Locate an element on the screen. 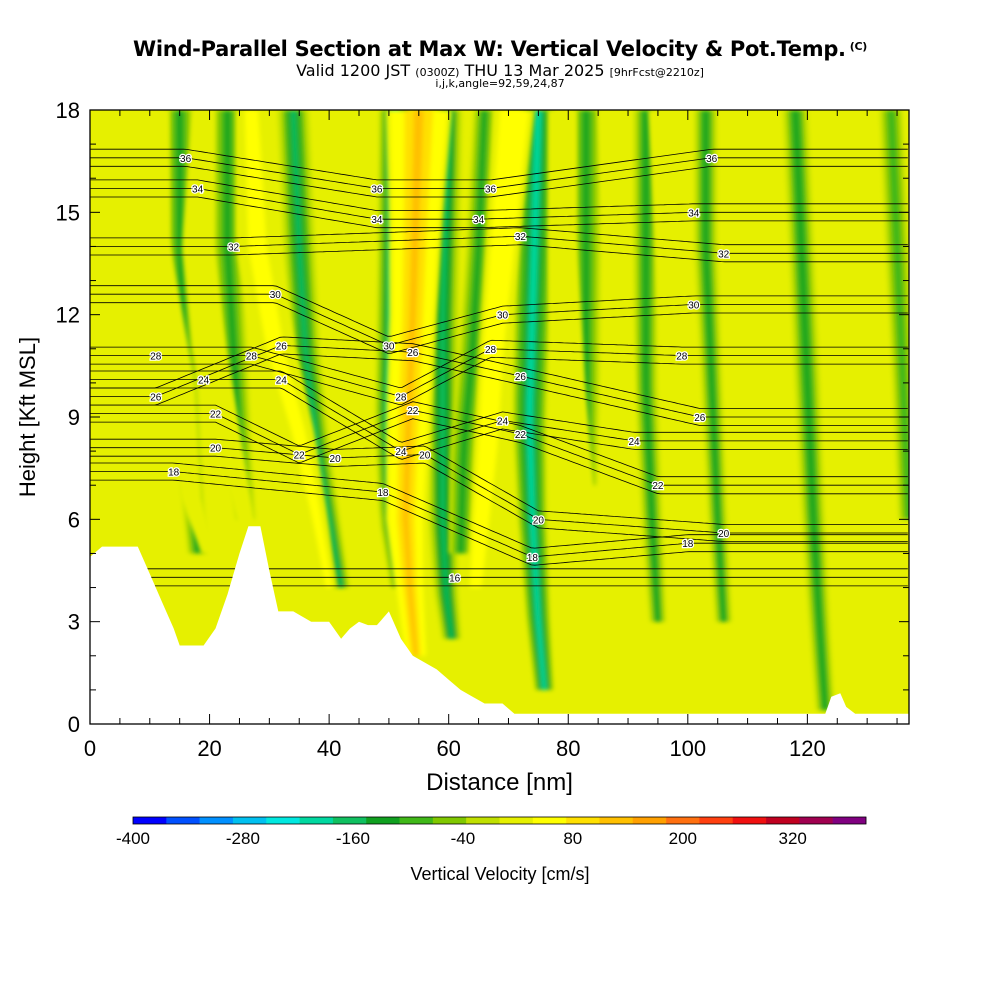 Image resolution: width=1000 pixels, height=1000 pixels. theta-34-contour is located at coordinates (499, 204).